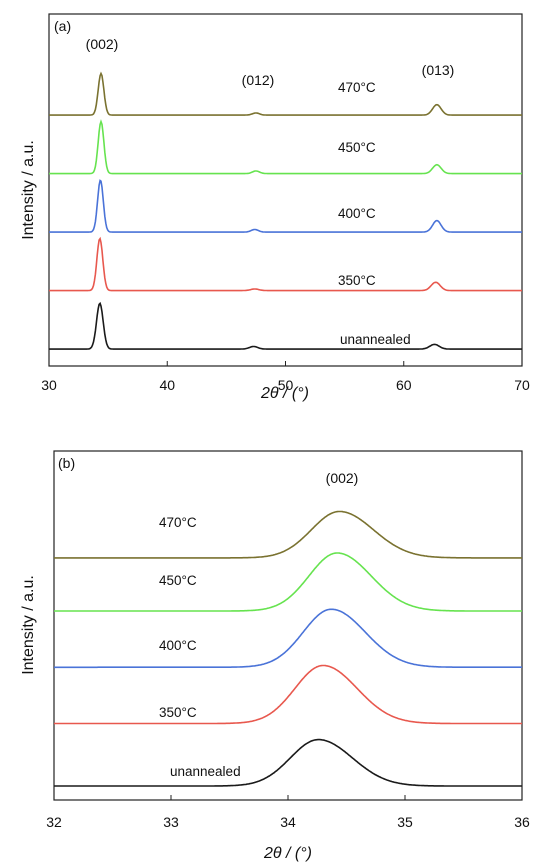  Describe the element at coordinates (522, 822) in the screenshot. I see `x-tick-label-b-4: 36` at that location.